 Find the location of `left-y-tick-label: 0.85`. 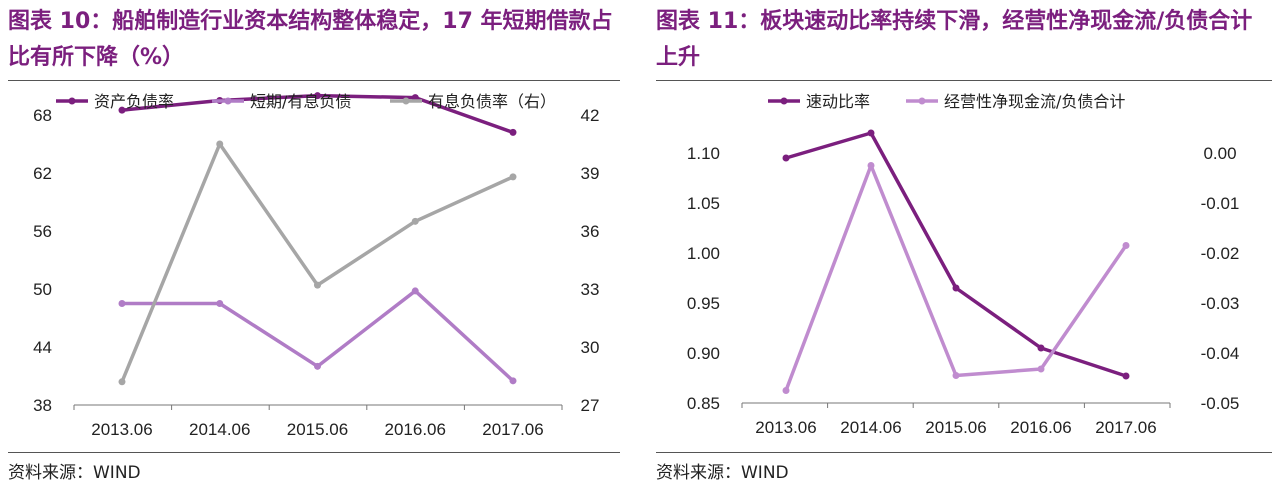

left-y-tick-label: 0.85 is located at coordinates (703, 403).